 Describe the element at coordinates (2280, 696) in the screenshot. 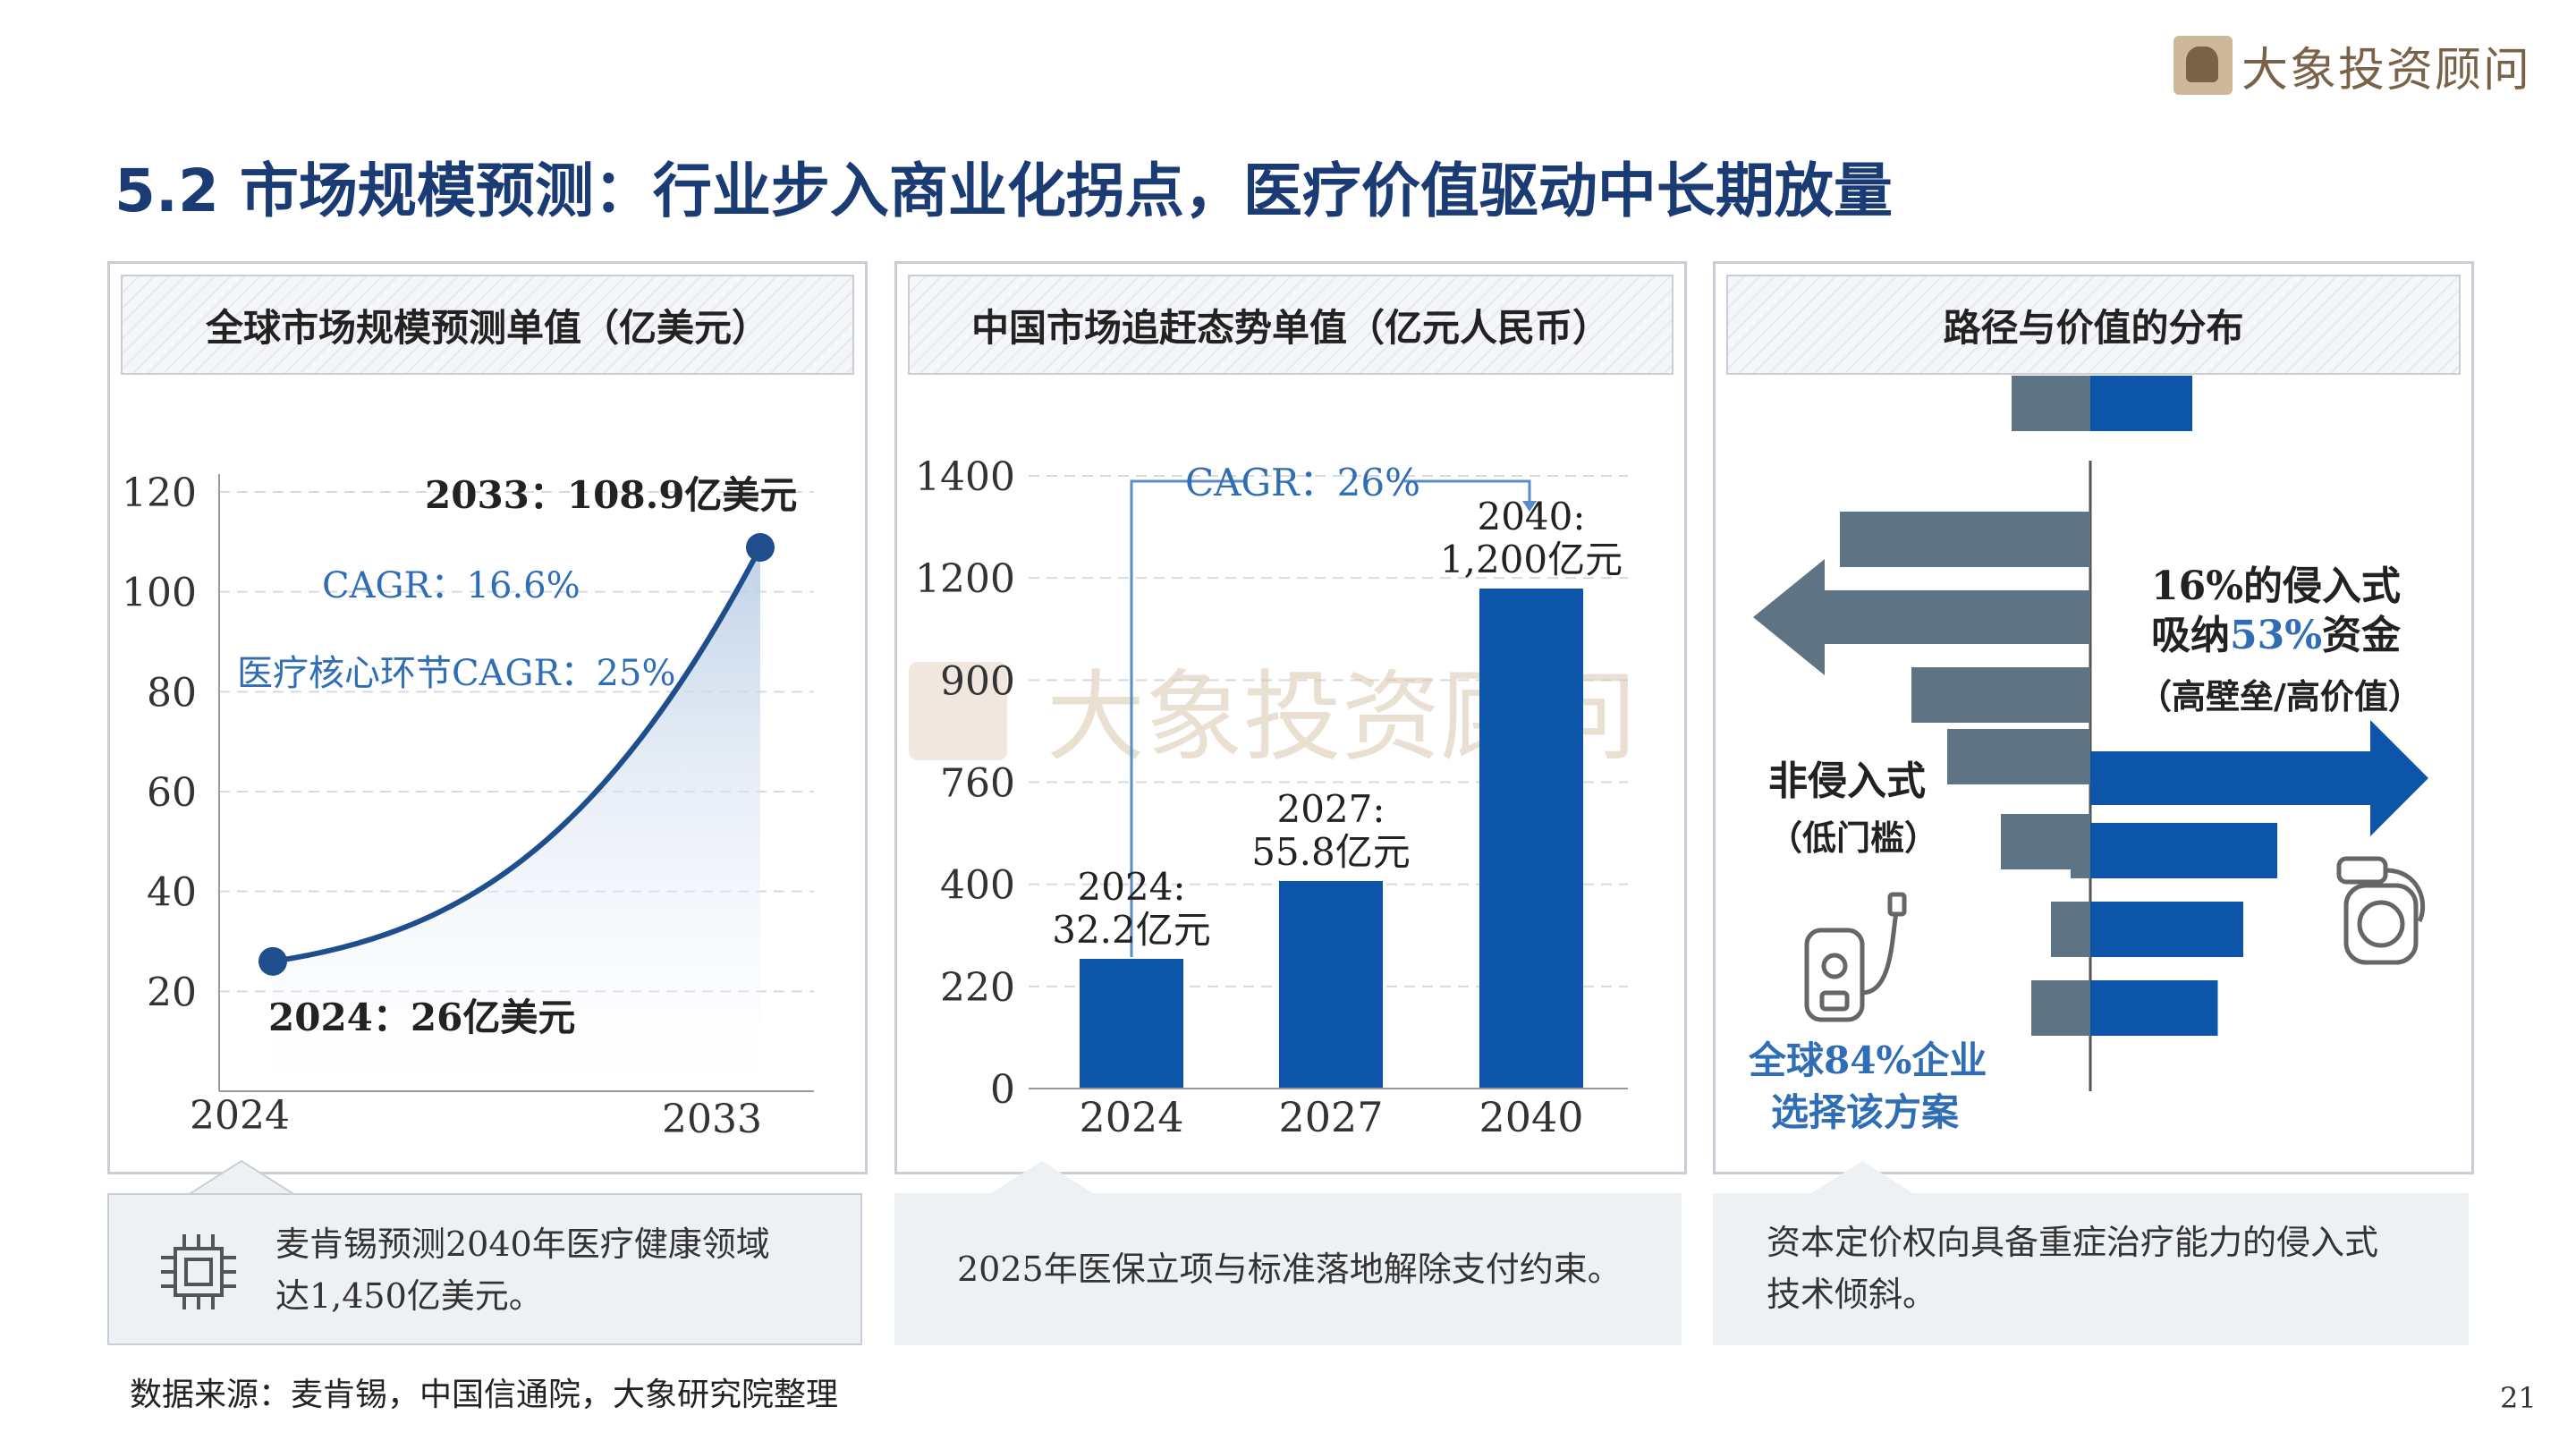

I see `right-subtitle: （高壁垒/高价值）` at that location.